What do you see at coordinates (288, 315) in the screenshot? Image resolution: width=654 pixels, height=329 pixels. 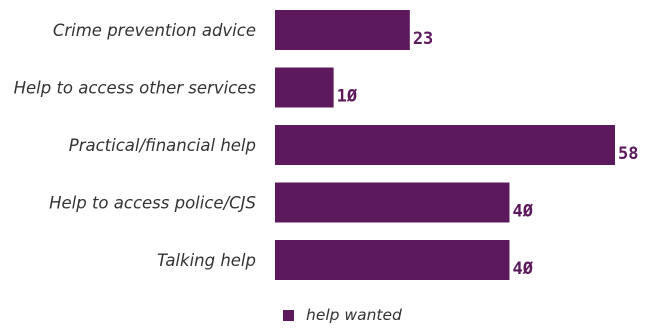 I see `legend-swatch` at bounding box center [288, 315].